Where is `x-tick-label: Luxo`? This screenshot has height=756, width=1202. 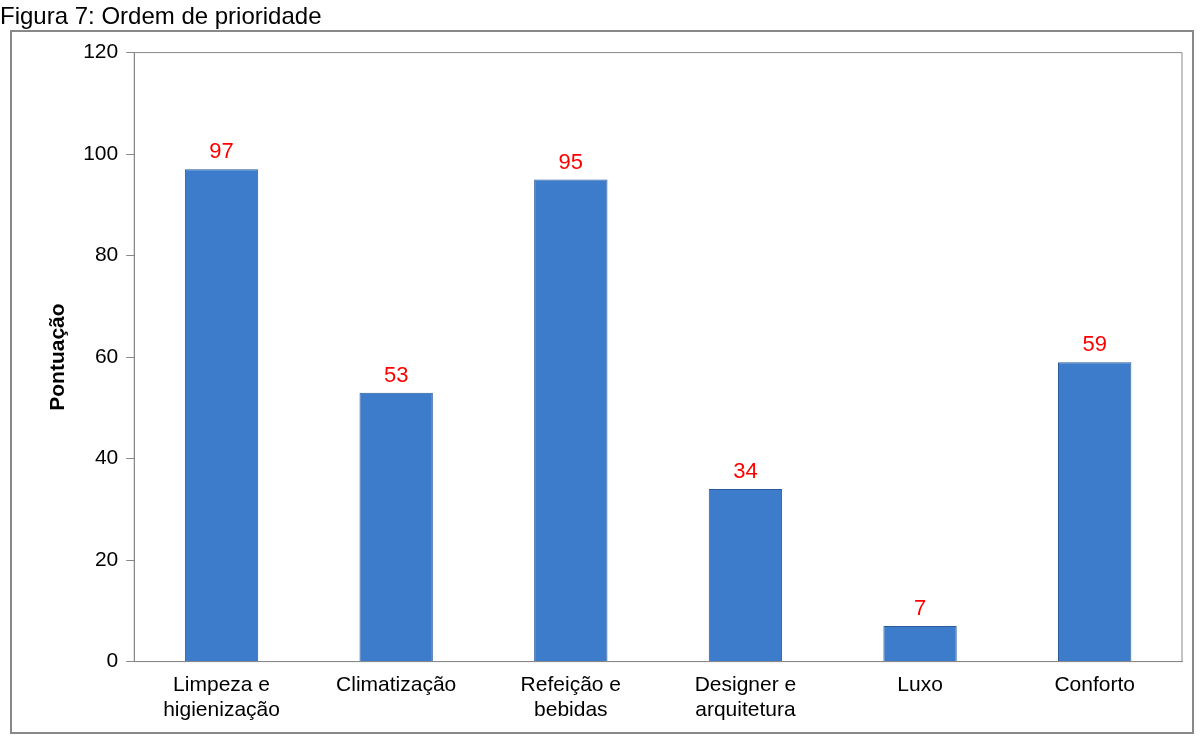 x-tick-label: Luxo is located at coordinates (920, 683).